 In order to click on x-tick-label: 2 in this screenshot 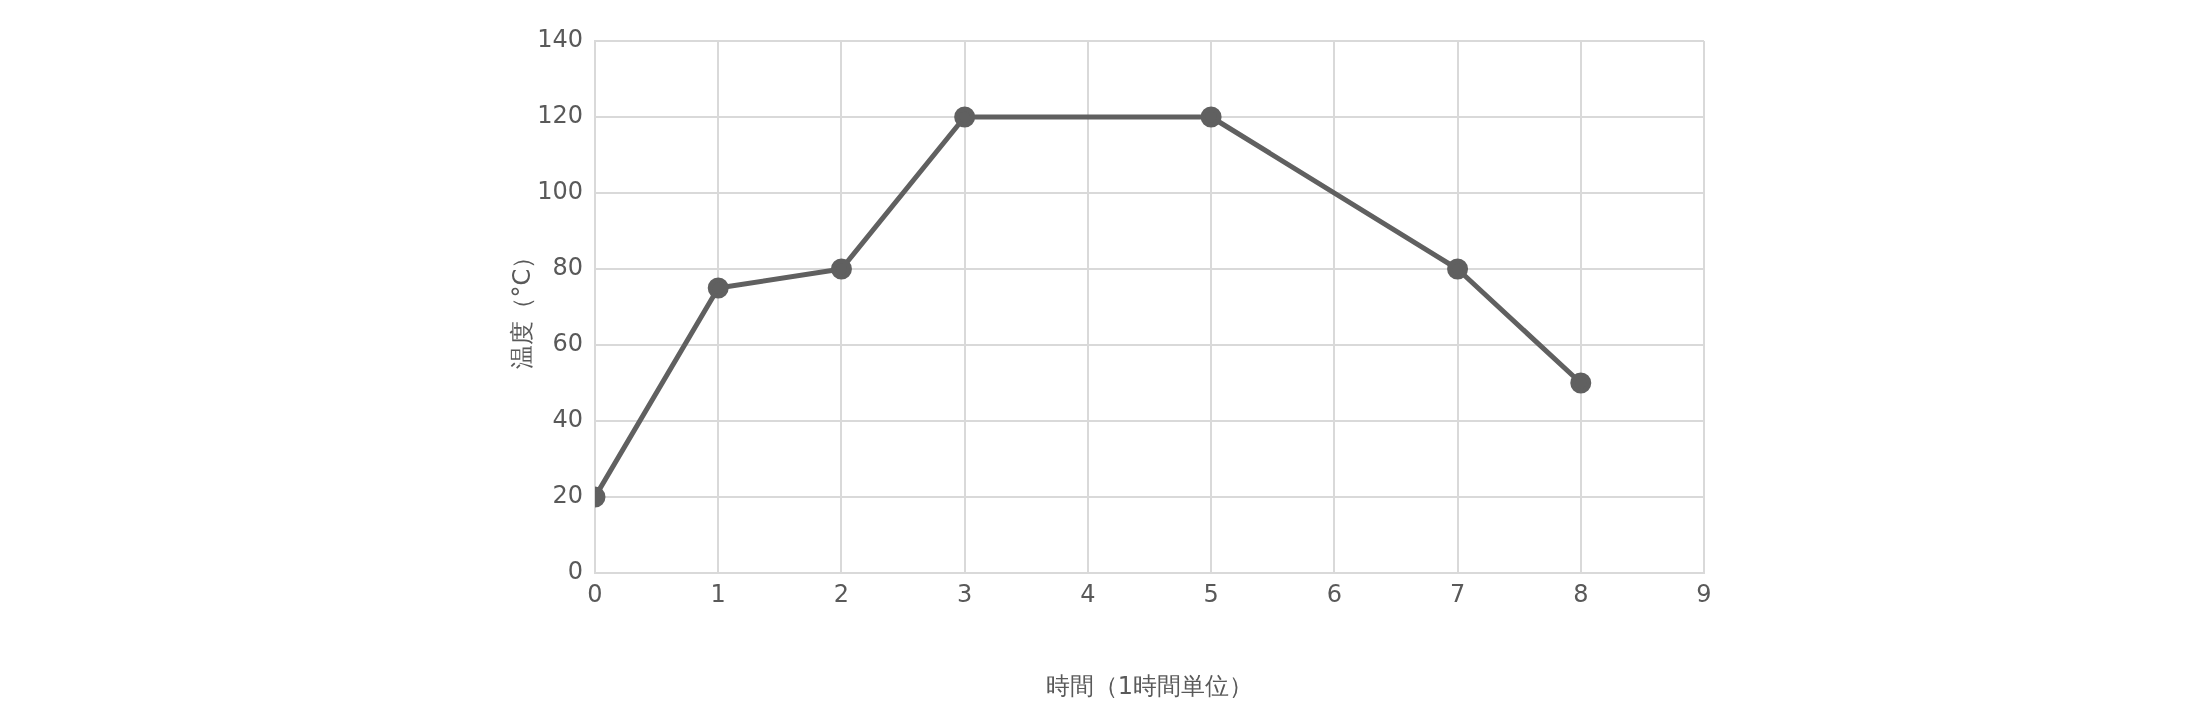, I will do `click(841, 593)`.